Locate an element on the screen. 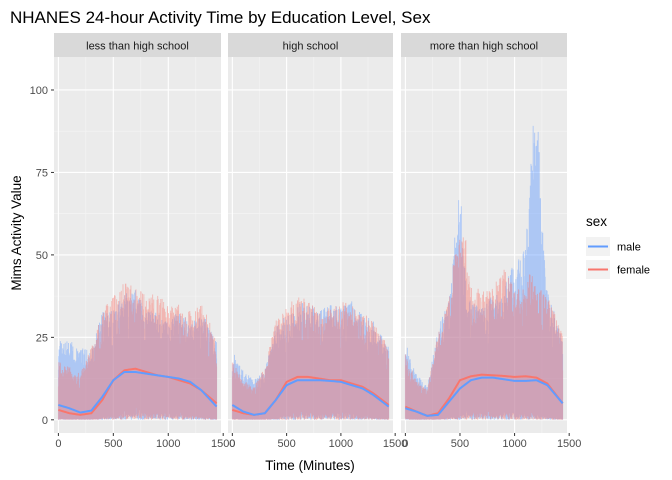  female-range-ribbon is located at coordinates (484, 328).